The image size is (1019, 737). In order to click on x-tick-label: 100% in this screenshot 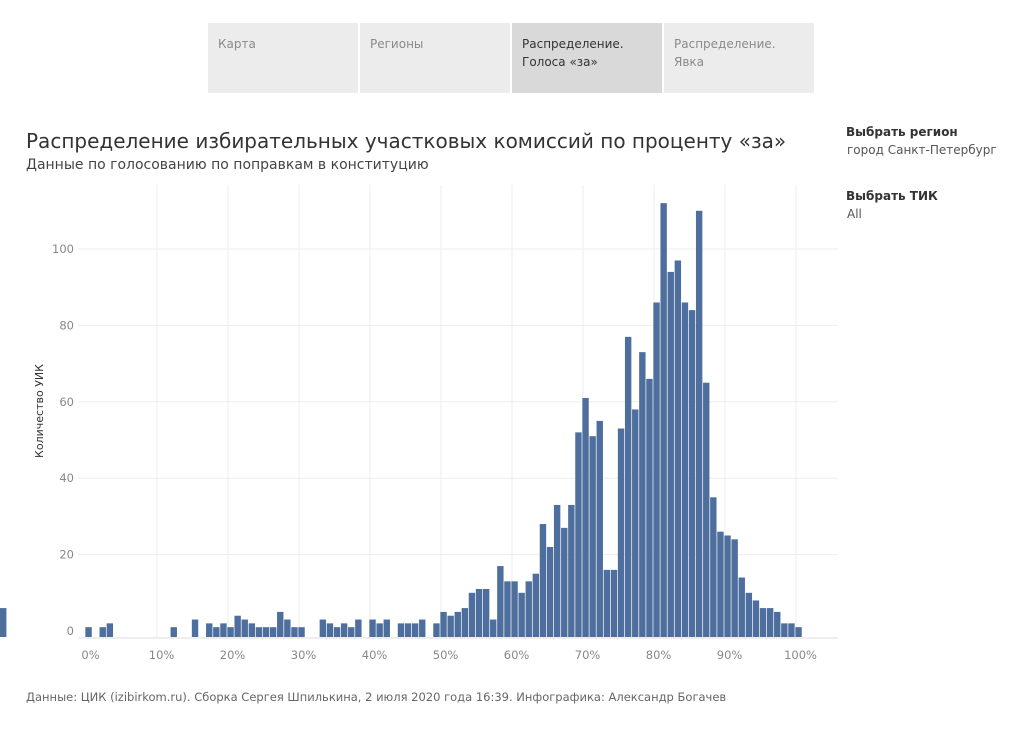, I will do `click(800, 655)`.